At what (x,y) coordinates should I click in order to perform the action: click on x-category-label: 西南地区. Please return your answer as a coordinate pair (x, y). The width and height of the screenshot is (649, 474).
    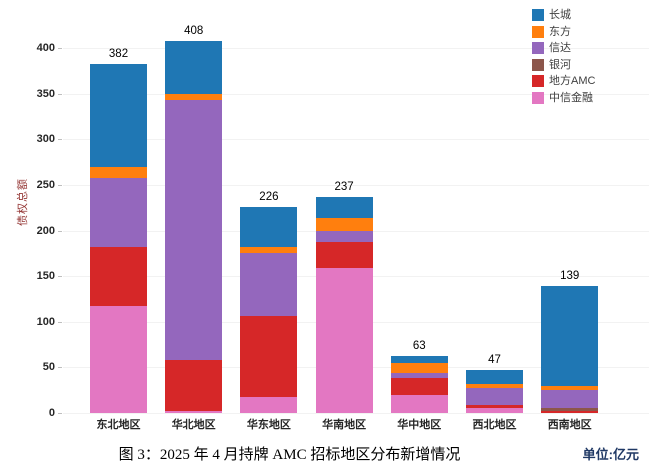
    Looking at the image, I should click on (569, 425).